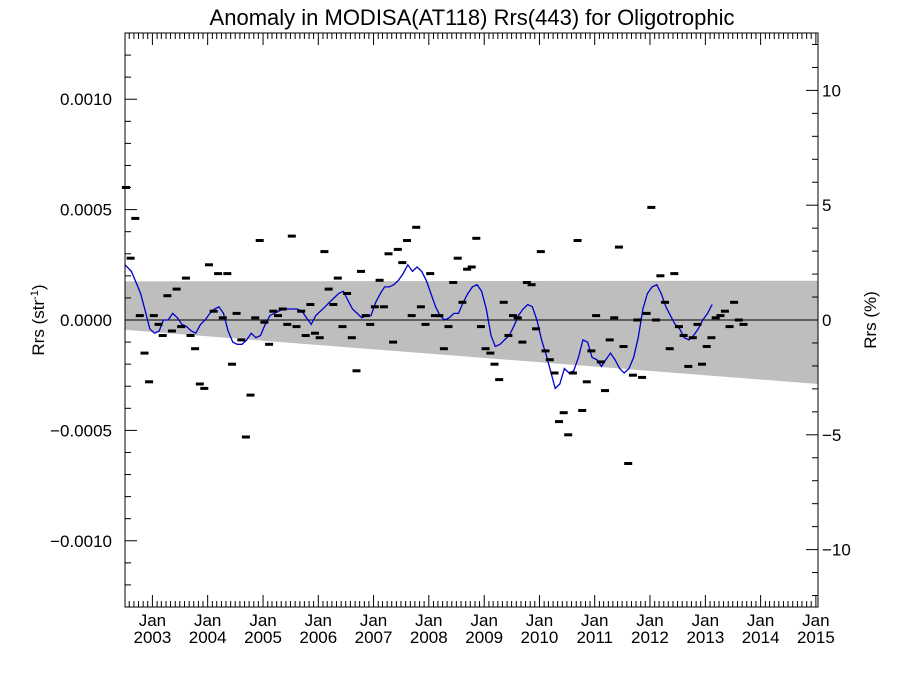  What do you see at coordinates (540, 637) in the screenshot?
I see `x-tick-year-label: 2010` at bounding box center [540, 637].